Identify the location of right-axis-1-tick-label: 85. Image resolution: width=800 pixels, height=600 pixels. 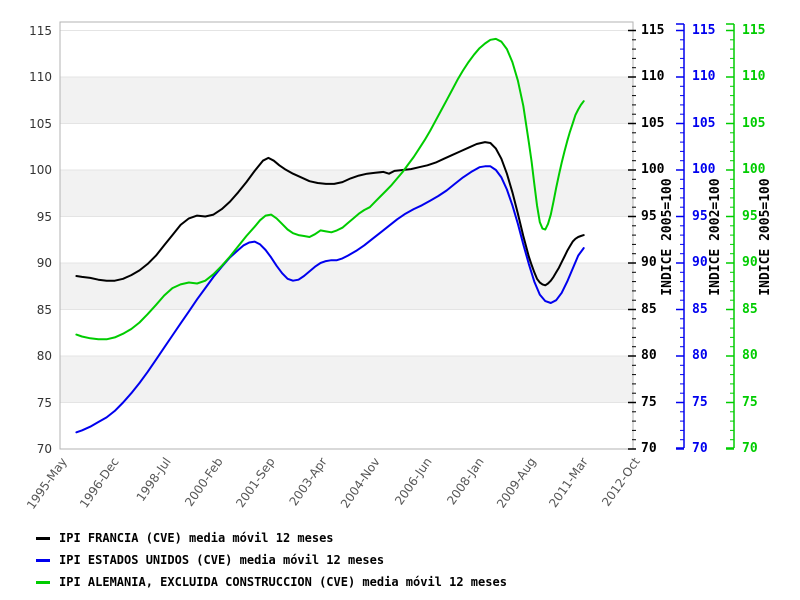
(700, 309).